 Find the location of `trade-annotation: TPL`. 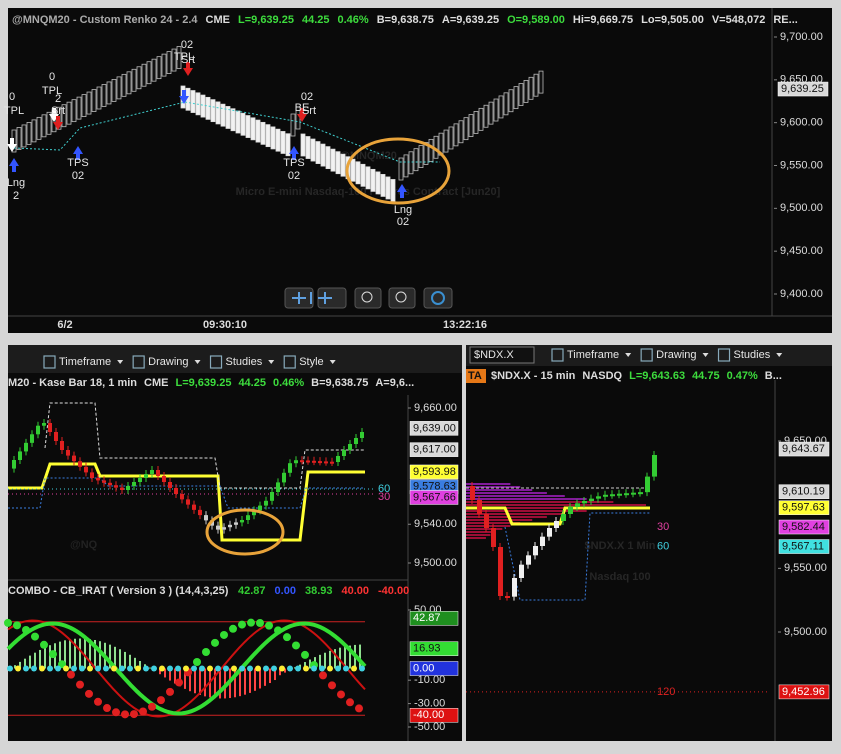

trade-annotation: TPL is located at coordinates (14, 111).